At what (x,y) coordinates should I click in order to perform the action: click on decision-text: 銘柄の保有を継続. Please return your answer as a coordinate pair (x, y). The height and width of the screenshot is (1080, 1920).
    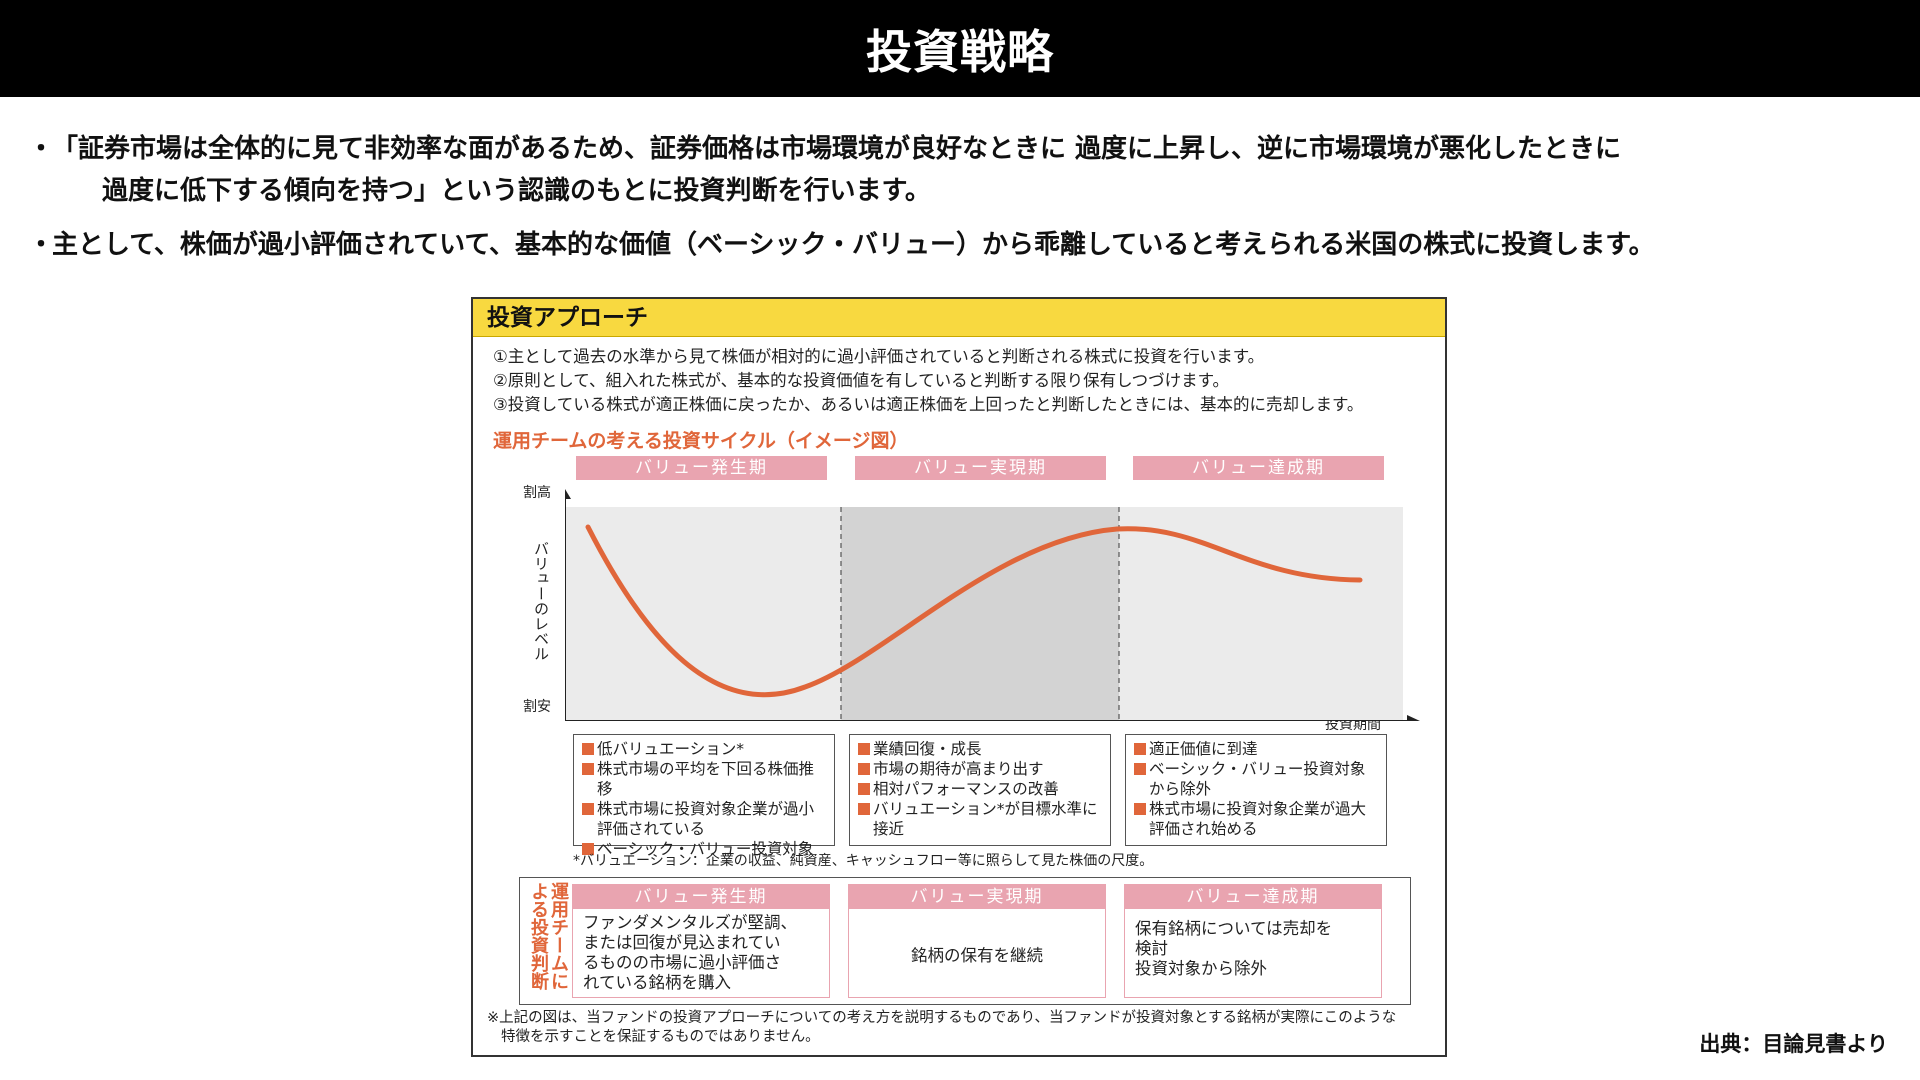
    Looking at the image, I should click on (977, 955).